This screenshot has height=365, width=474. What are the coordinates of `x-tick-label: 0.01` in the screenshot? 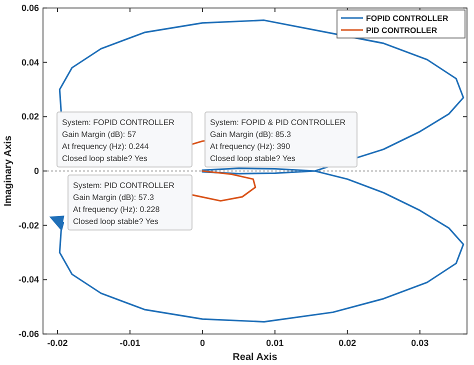 It's located at (275, 343).